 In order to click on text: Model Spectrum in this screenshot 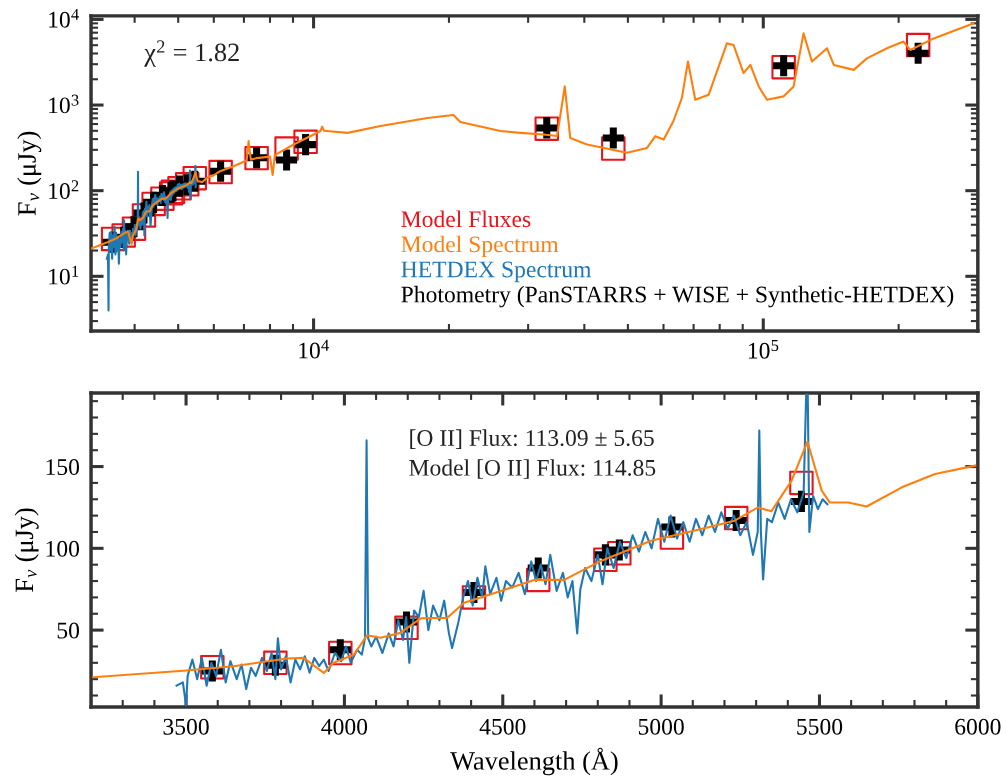, I will do `click(480, 246)`.